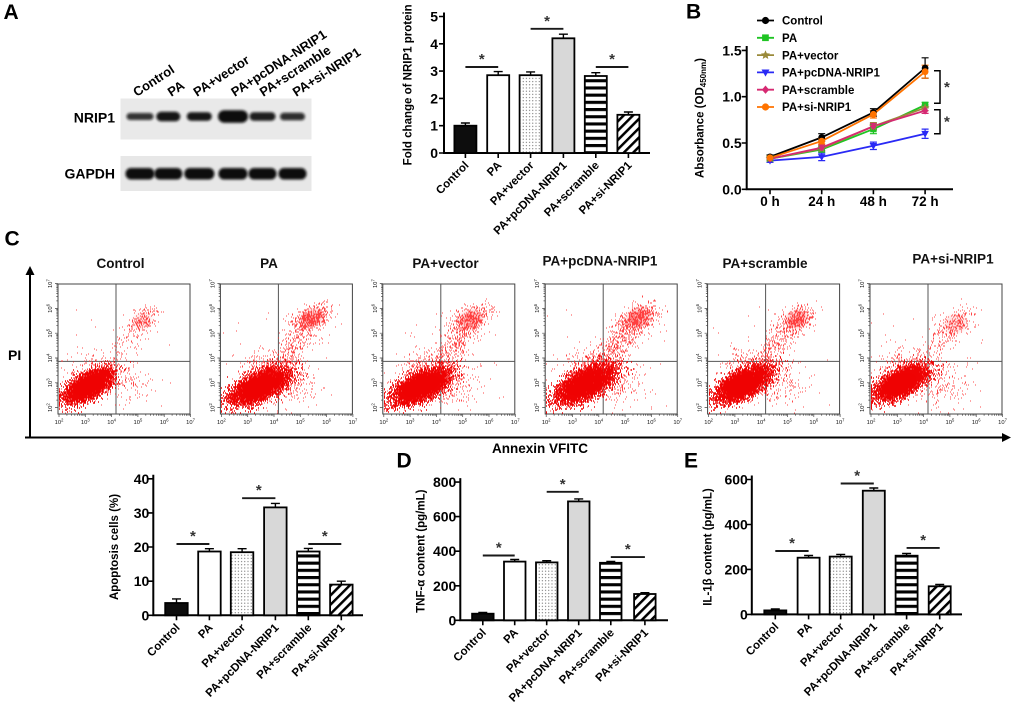 The image size is (1020, 710). Describe the element at coordinates (702, 118) in the screenshot. I see `svg-text: Absorbance (OD450nm)` at that location.